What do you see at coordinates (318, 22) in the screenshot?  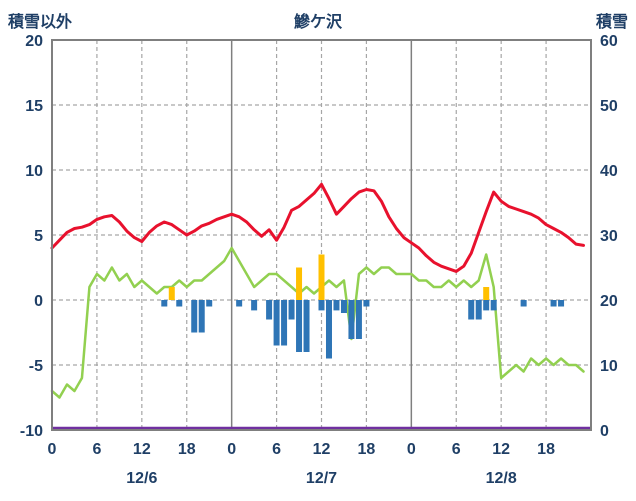 I see `chart-title: 鰺ケ沢` at bounding box center [318, 22].